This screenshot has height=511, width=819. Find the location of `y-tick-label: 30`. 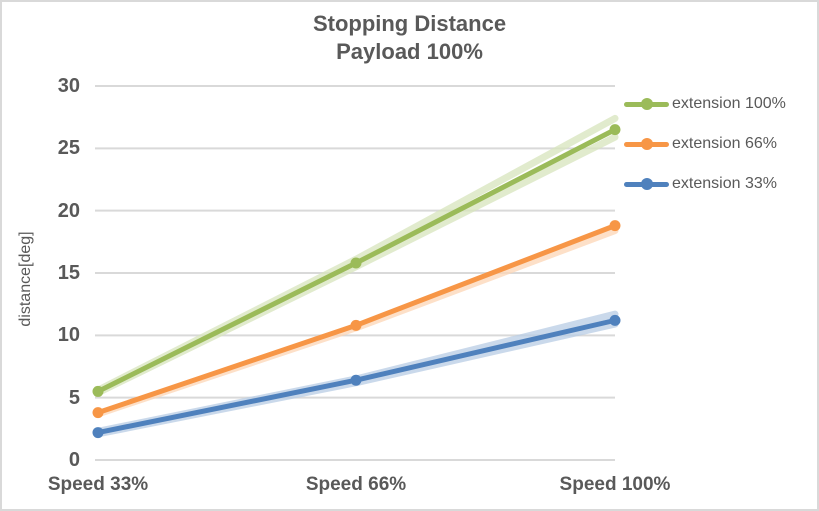

y-tick-label: 30 is located at coordinates (68, 86).